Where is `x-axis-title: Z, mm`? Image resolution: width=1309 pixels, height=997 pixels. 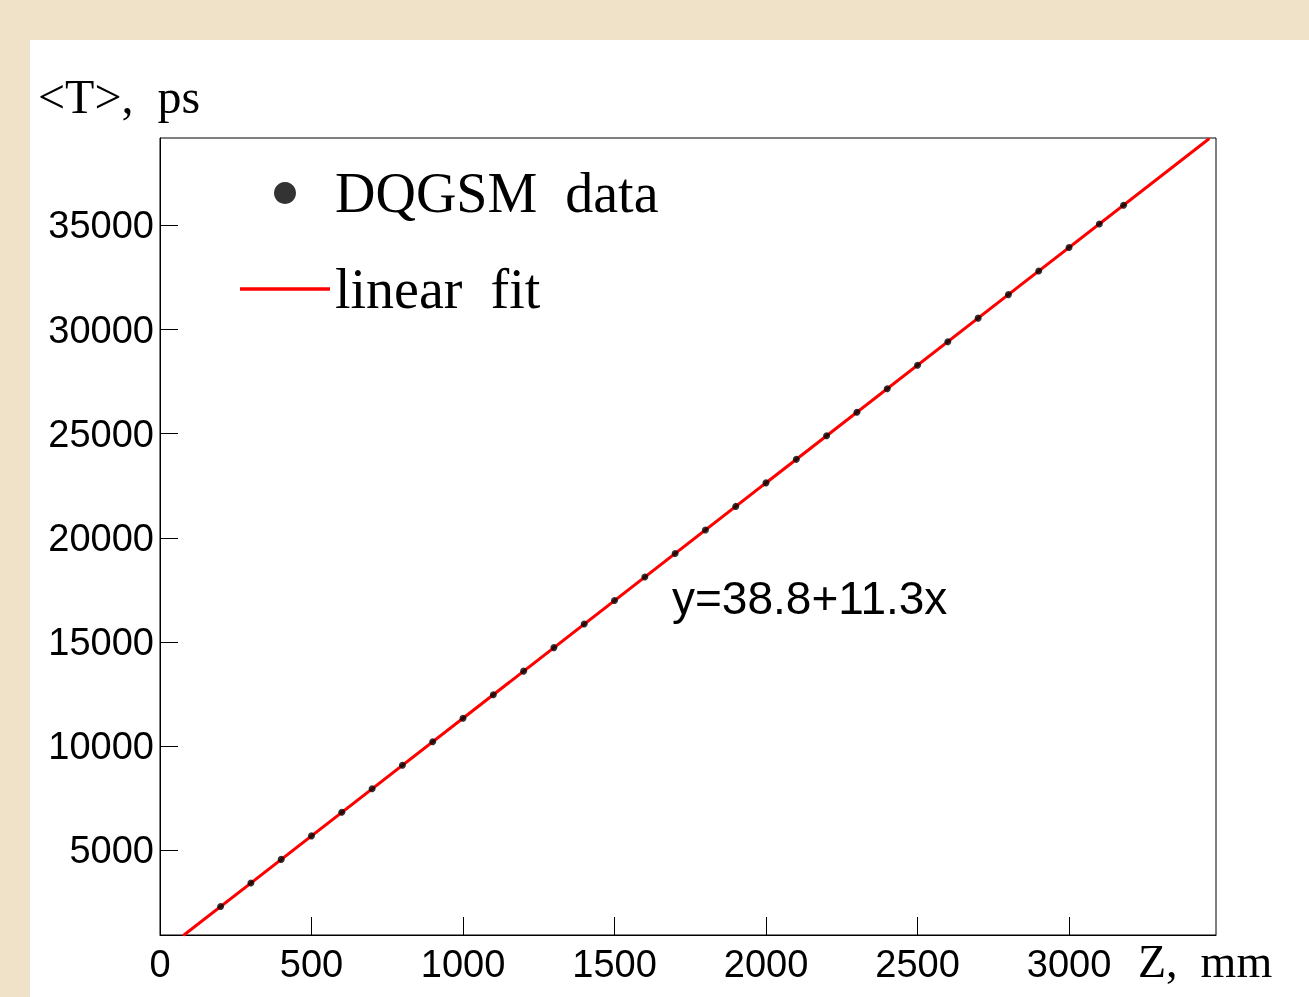 x-axis-title: Z, mm is located at coordinates (1205, 961).